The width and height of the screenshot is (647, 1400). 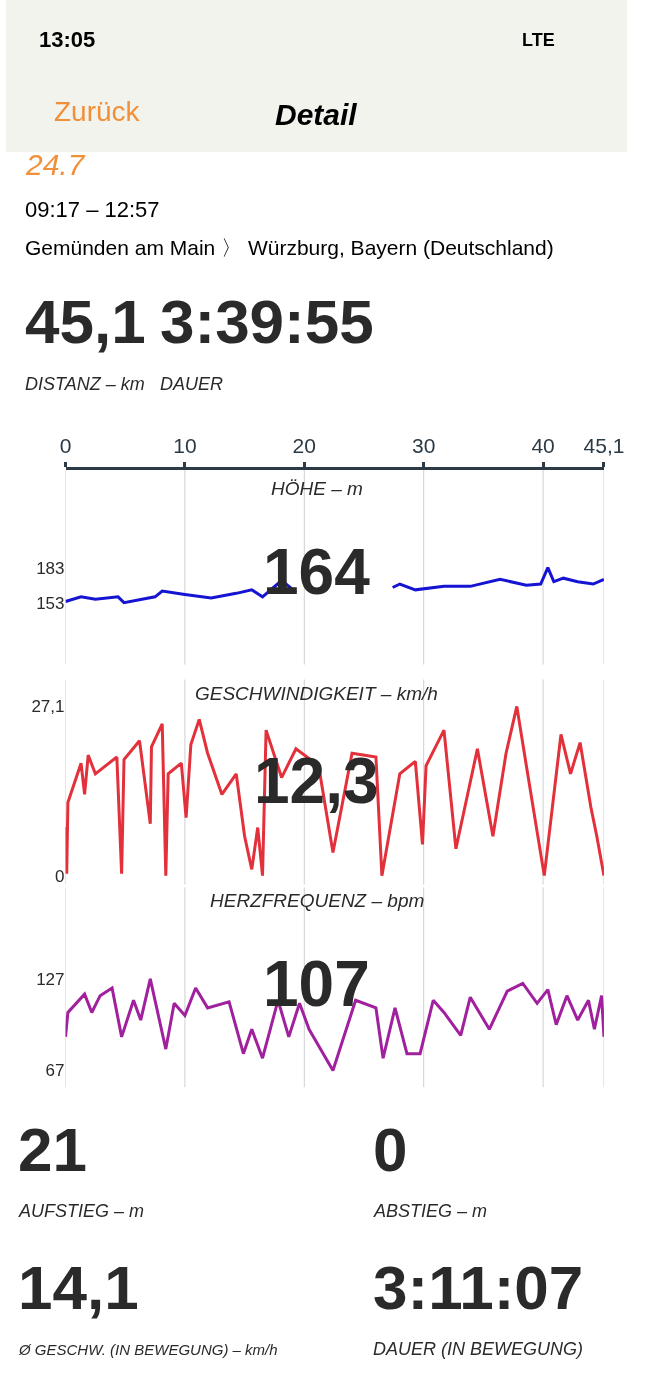 What do you see at coordinates (85, 321) in the screenshot?
I see `text: 45,1` at bounding box center [85, 321].